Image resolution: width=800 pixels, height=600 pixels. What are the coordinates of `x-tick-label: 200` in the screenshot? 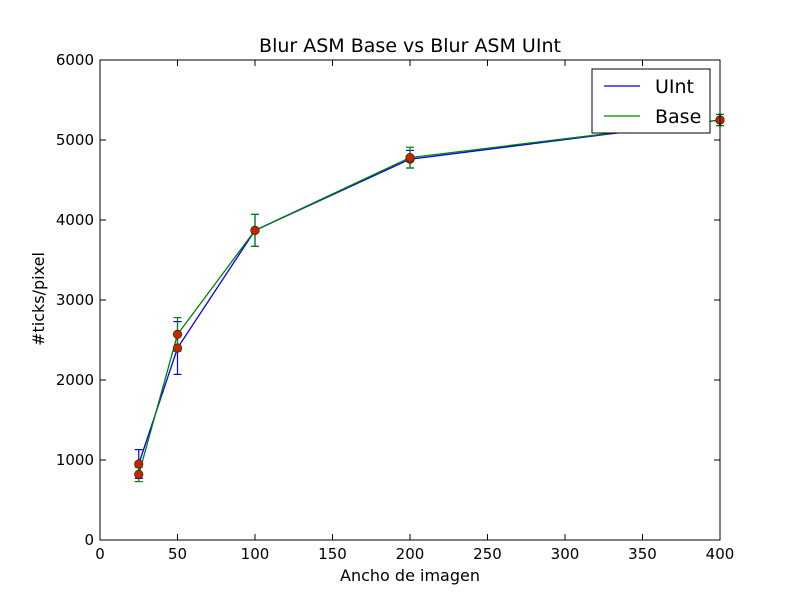 It's located at (410, 554).